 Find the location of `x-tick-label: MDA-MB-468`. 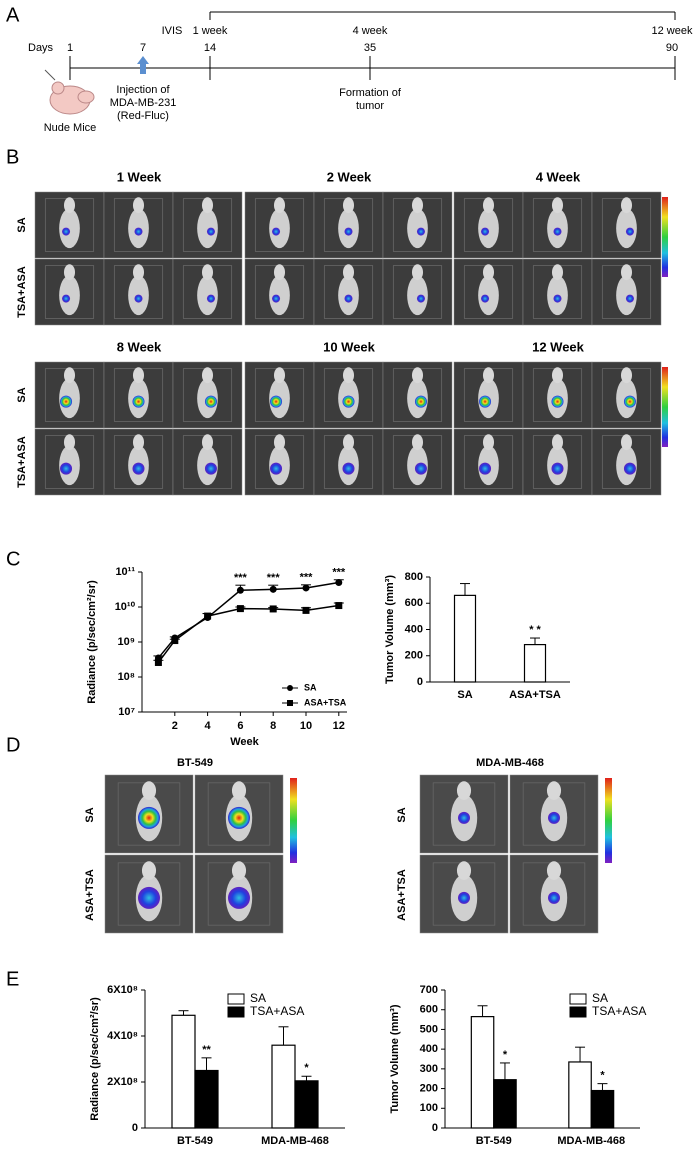

x-tick-label: MDA-MB-468 is located at coordinates (591, 1141).